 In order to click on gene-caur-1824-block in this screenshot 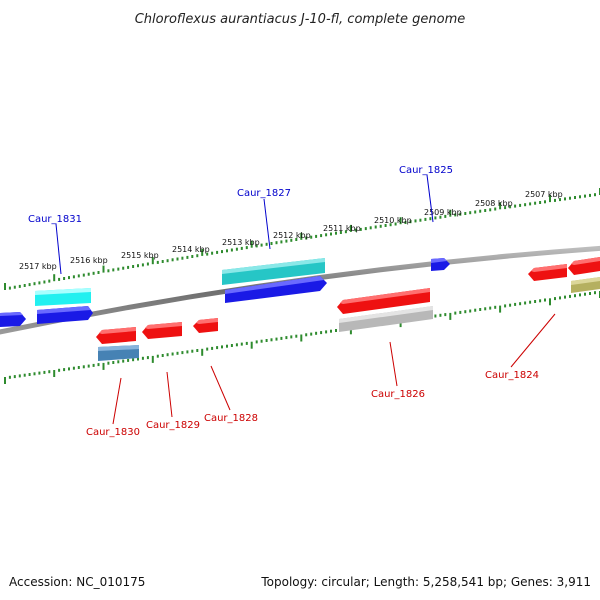, I will do `click(547, 272)`.